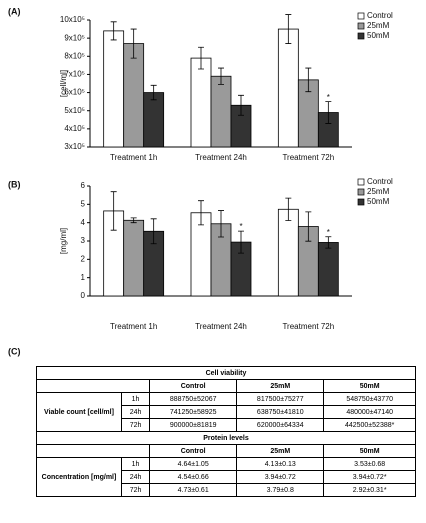  Describe the element at coordinates (280, 477) in the screenshot. I see `table-cell: 3.94±0.72` at that location.